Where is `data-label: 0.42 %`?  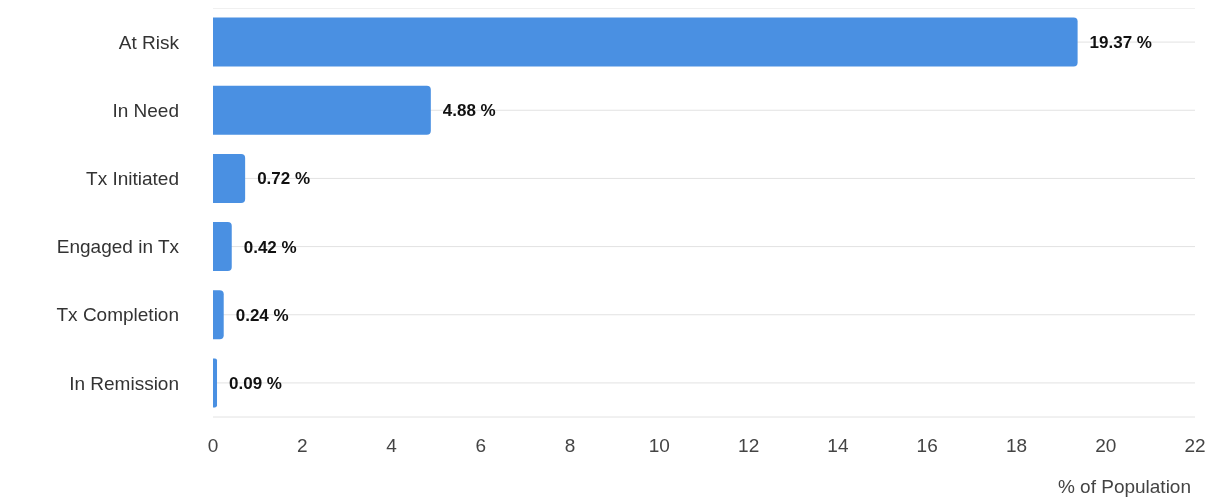 data-label: 0.42 % is located at coordinates (270, 247).